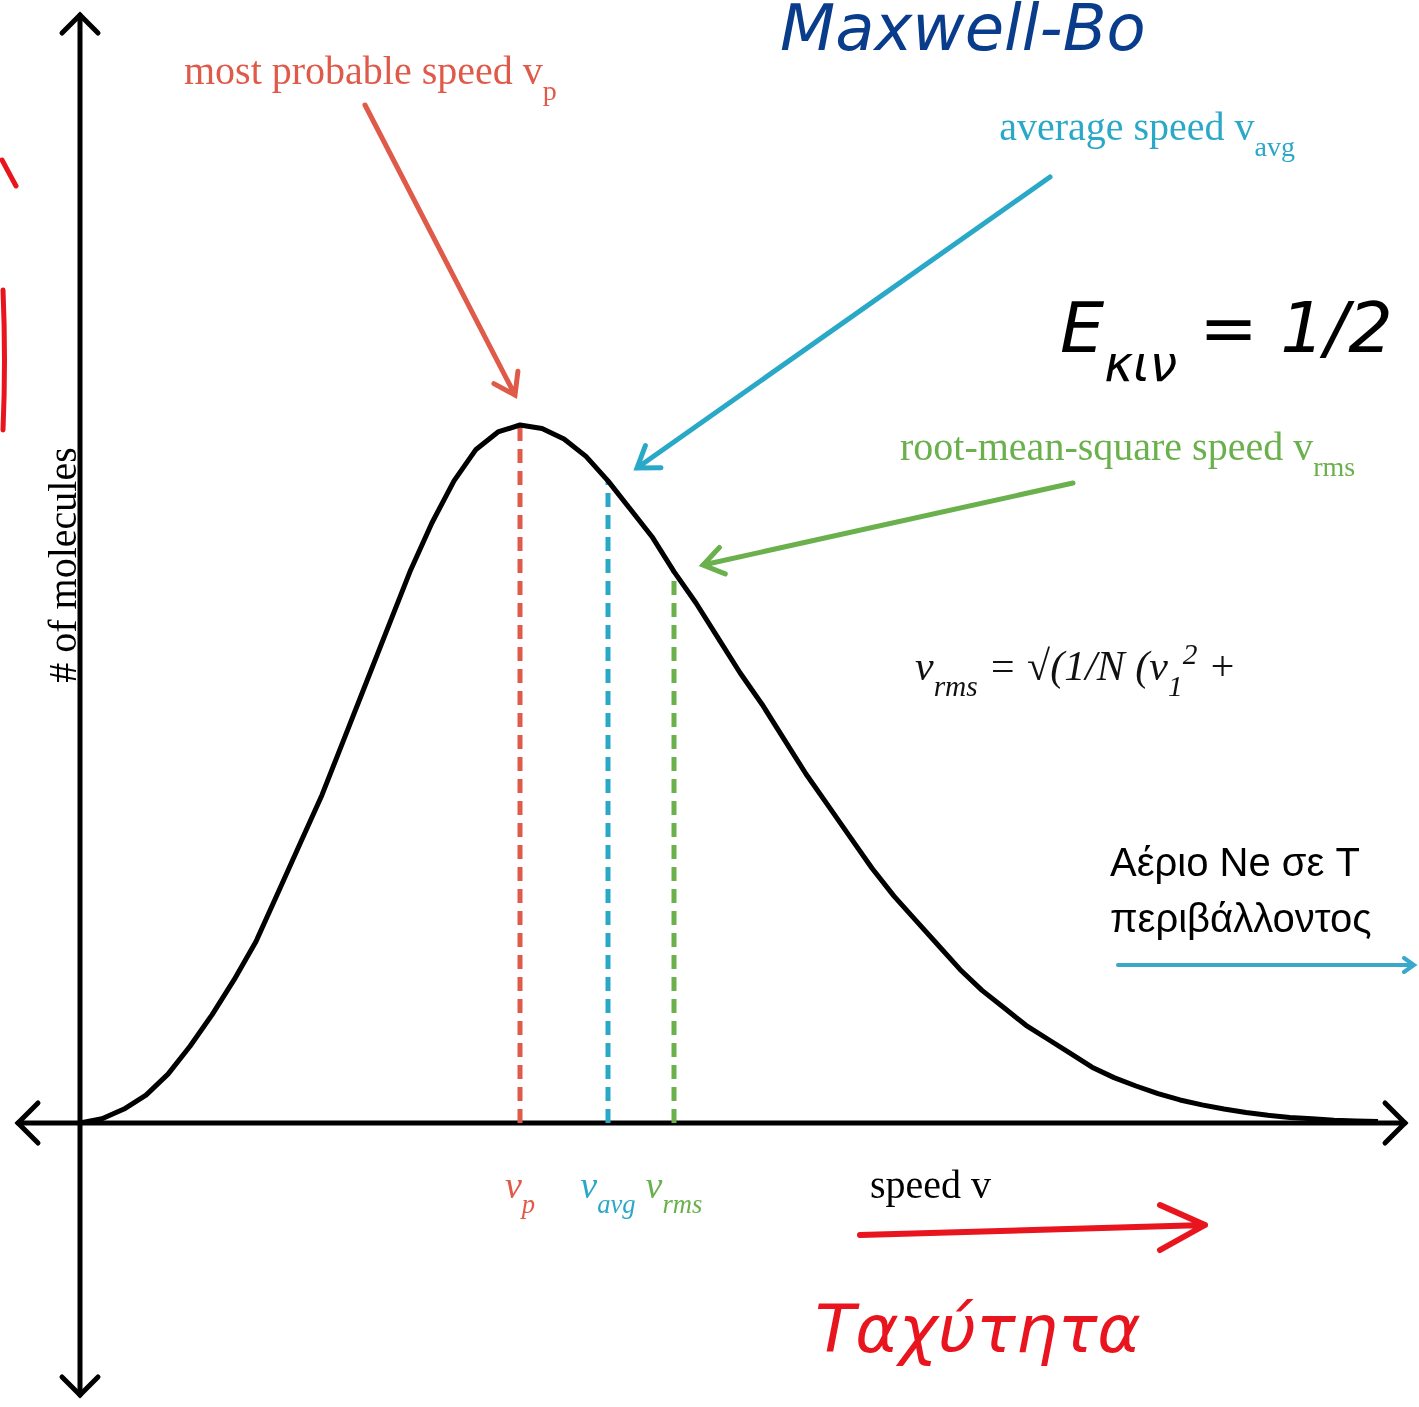 The height and width of the screenshot is (1407, 1419). Describe the element at coordinates (520, 1191) in the screenshot. I see `x-tick-label: v$_{p}$` at that location.